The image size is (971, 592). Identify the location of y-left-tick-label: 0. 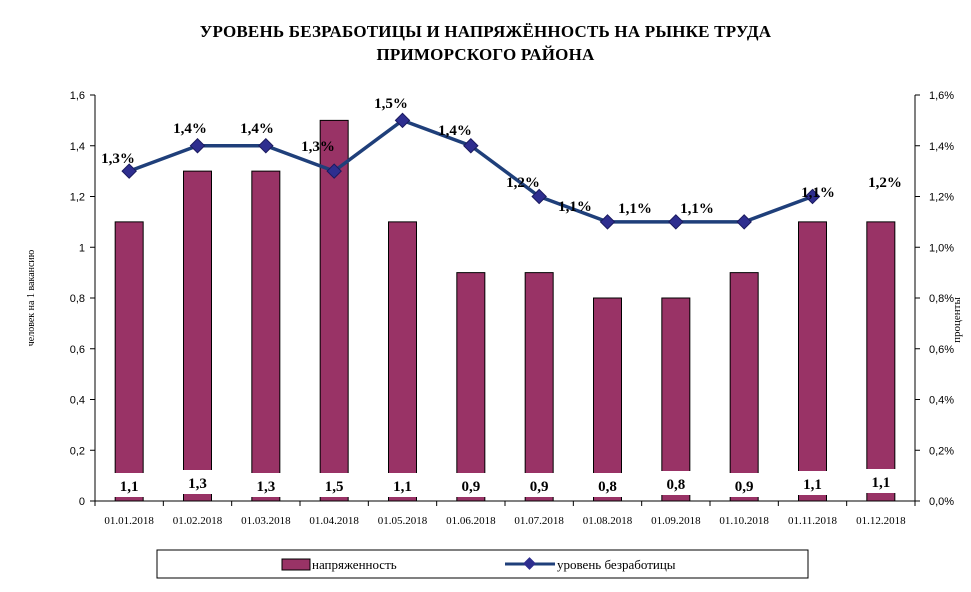
(82, 502).